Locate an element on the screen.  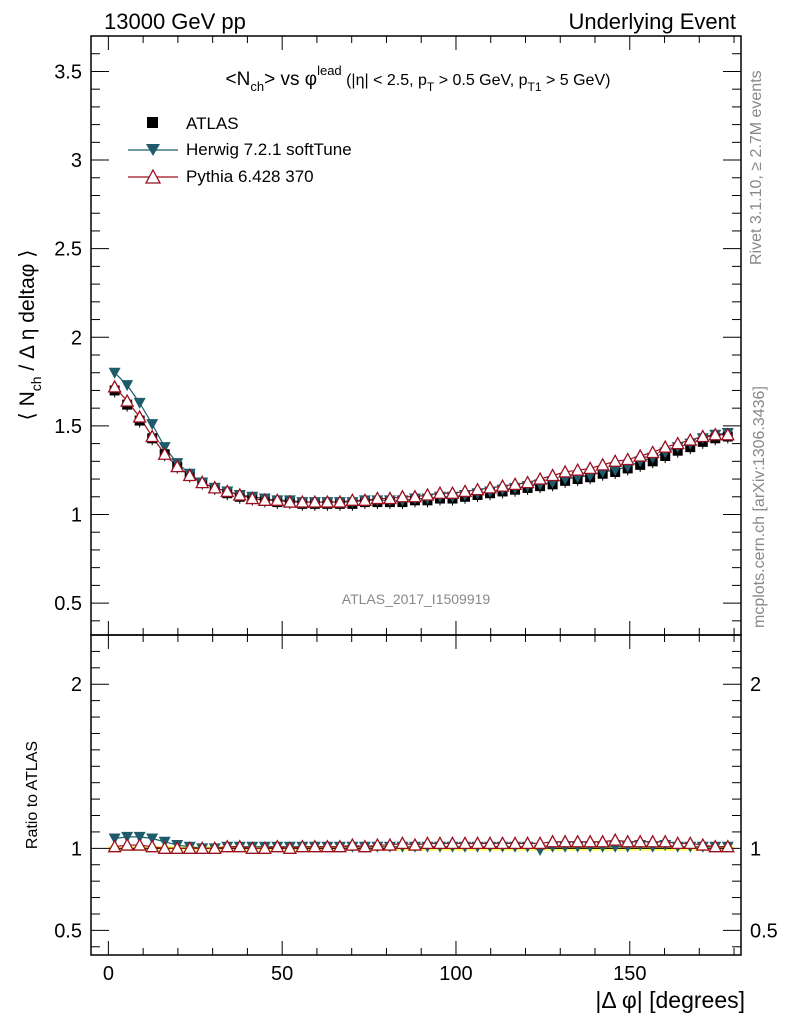
legend-herwig-label: Herwig 7.2.1 softTune is located at coordinates (269, 149).